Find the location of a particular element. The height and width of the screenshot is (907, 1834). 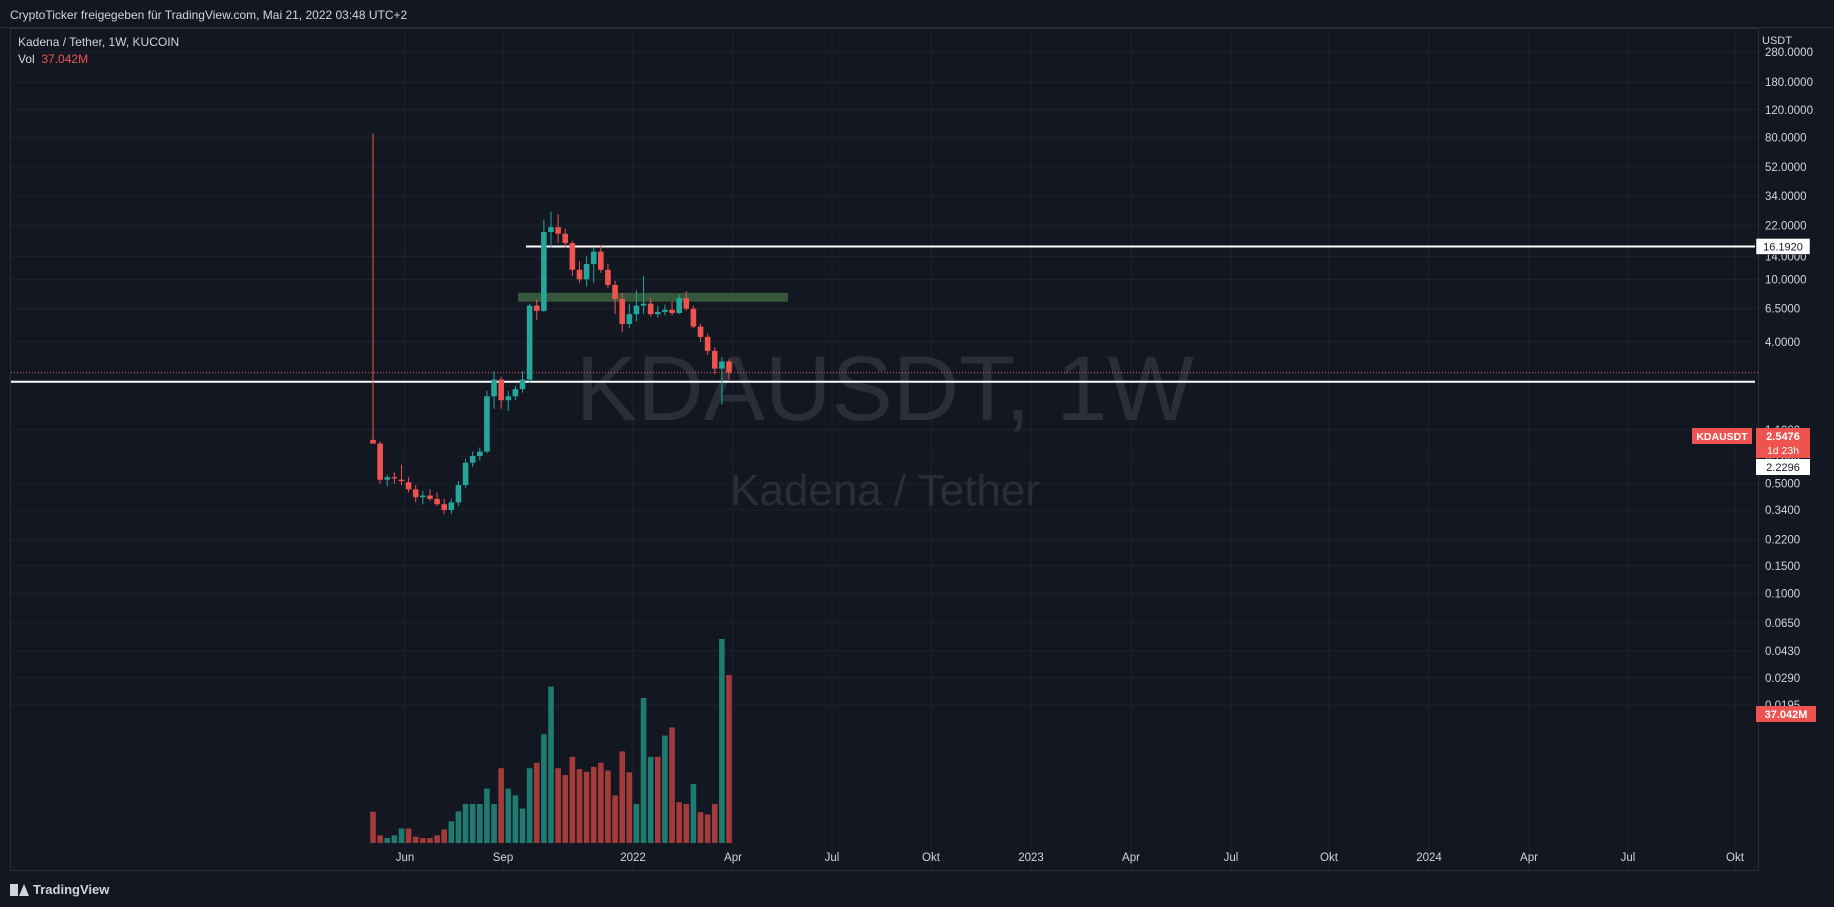

x-tick-label: Sep is located at coordinates (503, 858).